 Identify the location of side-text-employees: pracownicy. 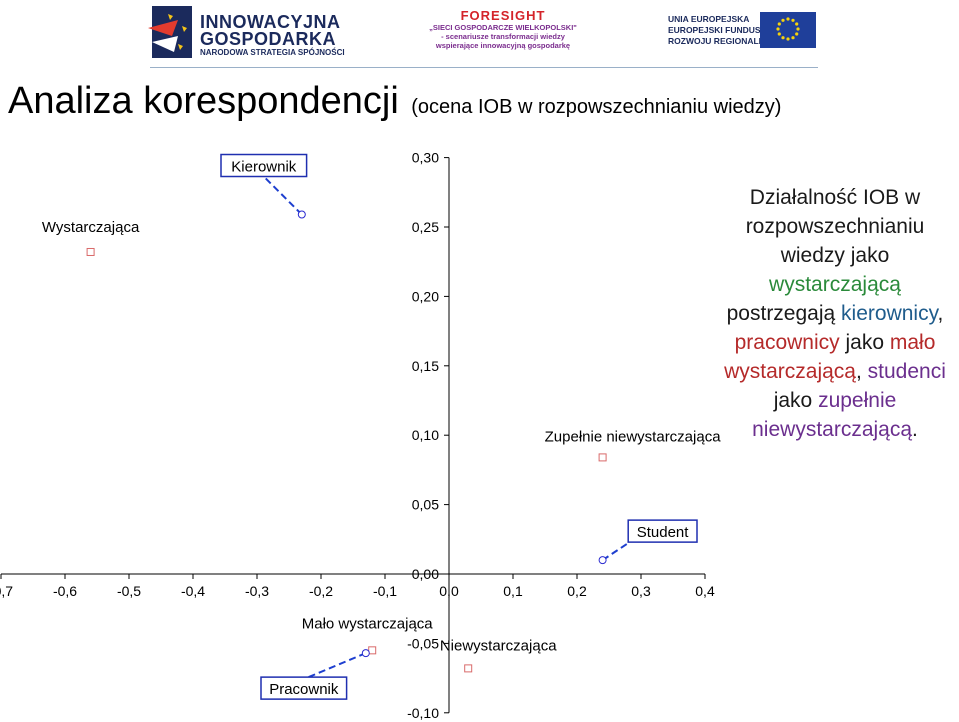
(787, 342).